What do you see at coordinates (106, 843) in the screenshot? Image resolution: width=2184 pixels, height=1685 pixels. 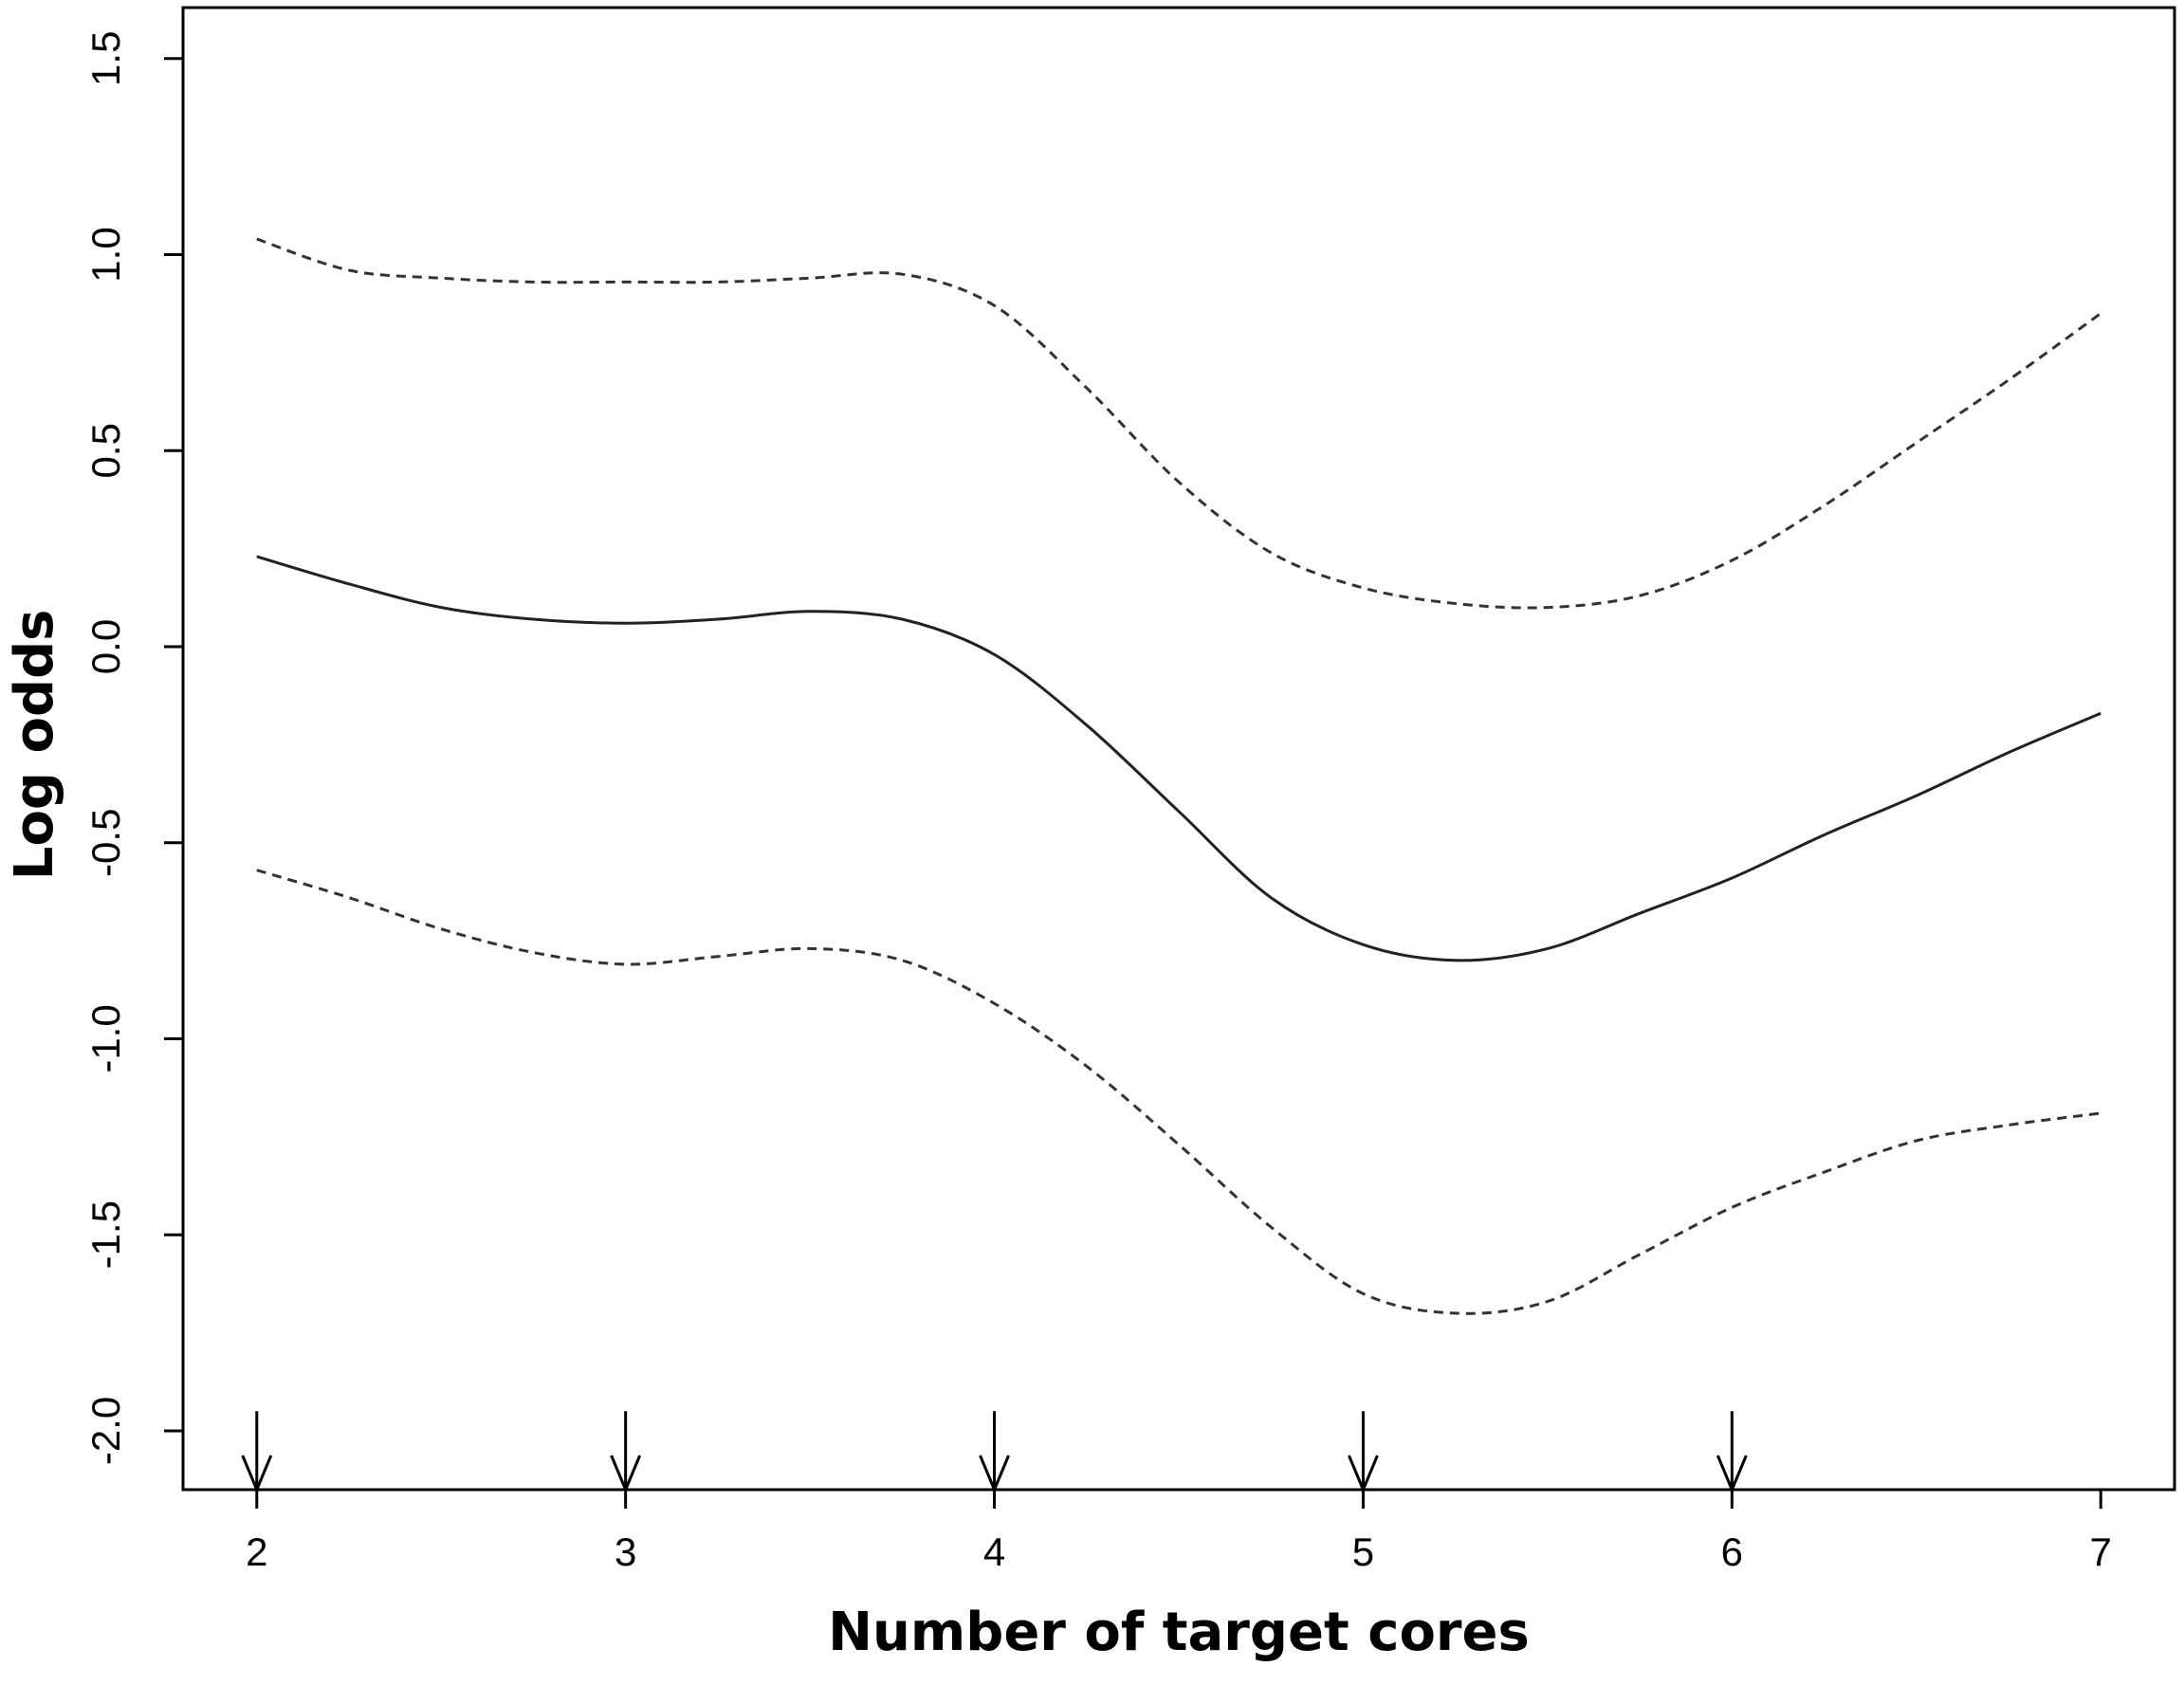 I see `y-tick-label: -0.5` at bounding box center [106, 843].